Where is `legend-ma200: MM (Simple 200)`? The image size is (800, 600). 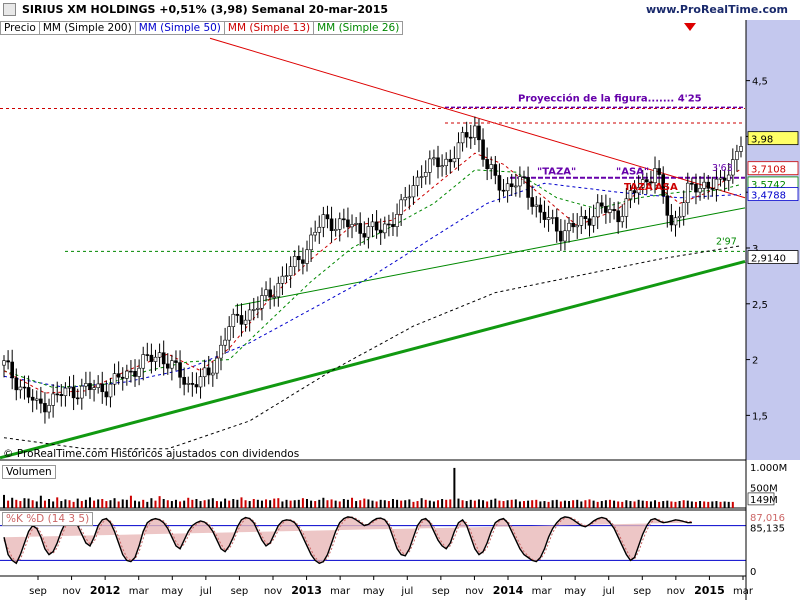
legend-ma200: MM (Simple 200) is located at coordinates (87, 28).